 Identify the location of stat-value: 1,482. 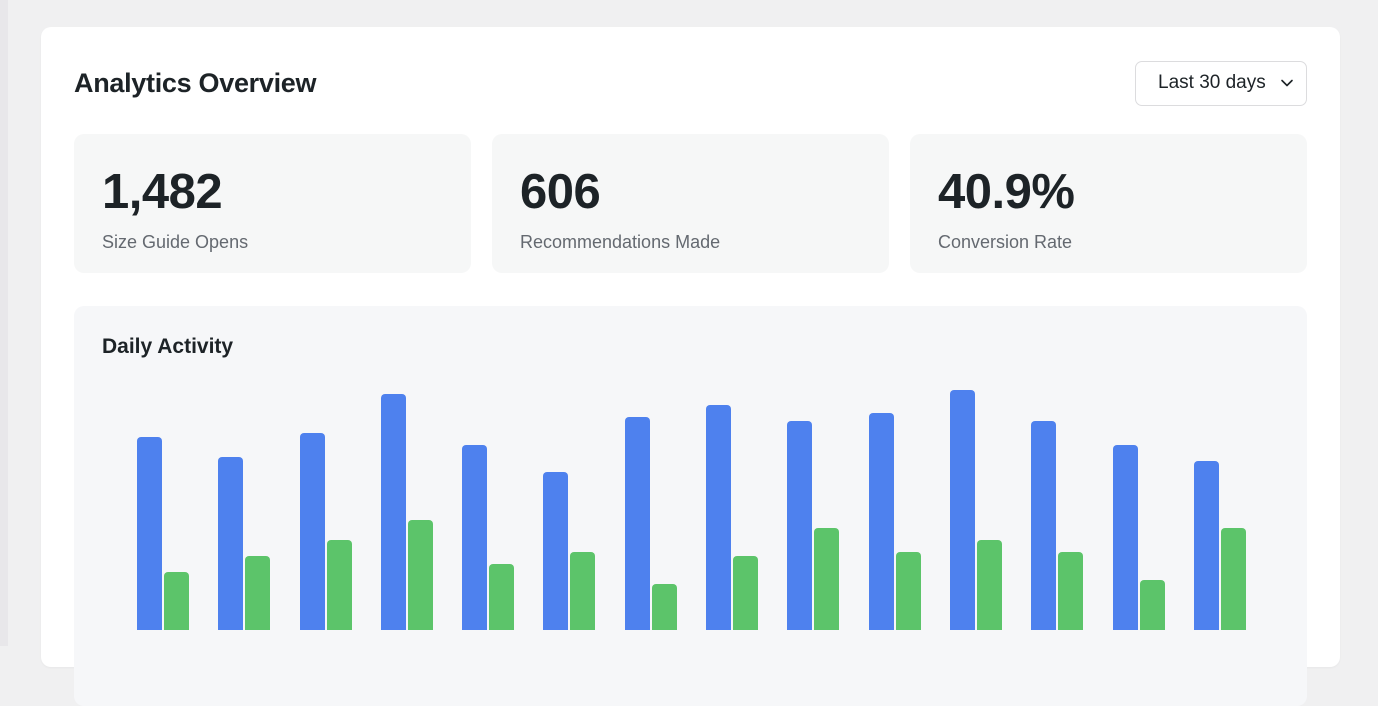
(162, 192).